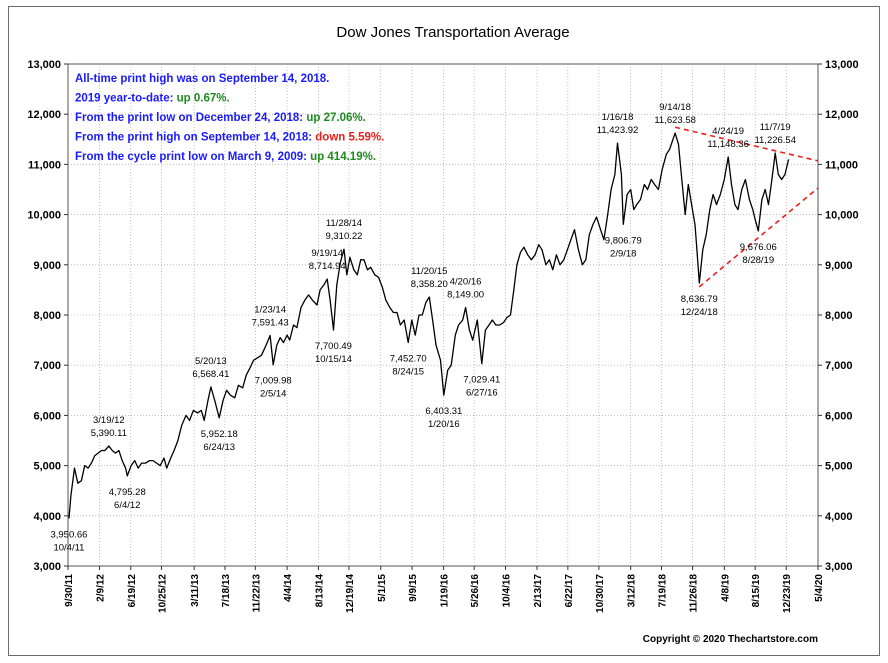  What do you see at coordinates (841, 165) in the screenshot?
I see `y-tick-label-right: 11,000` at bounding box center [841, 165].